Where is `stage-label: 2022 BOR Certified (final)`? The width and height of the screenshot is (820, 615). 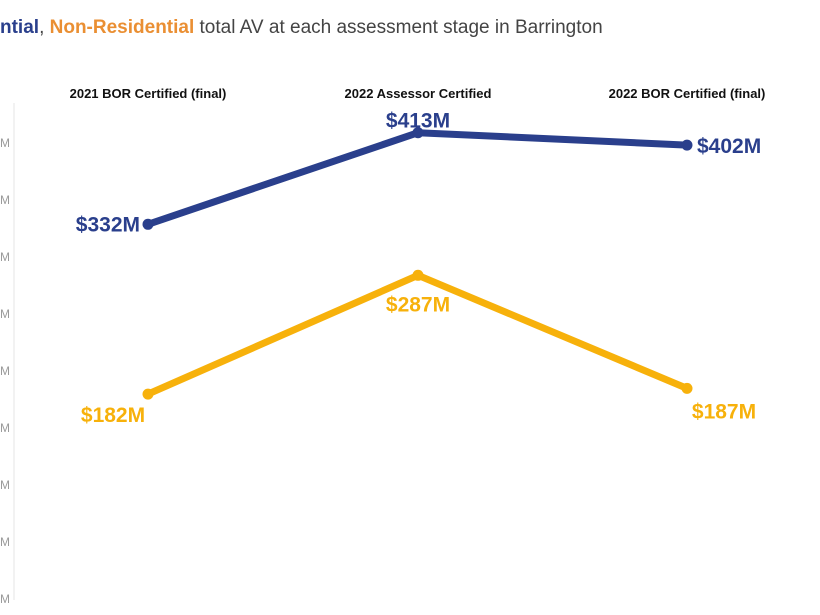
stage-label: 2022 BOR Certified (final) is located at coordinates (687, 93).